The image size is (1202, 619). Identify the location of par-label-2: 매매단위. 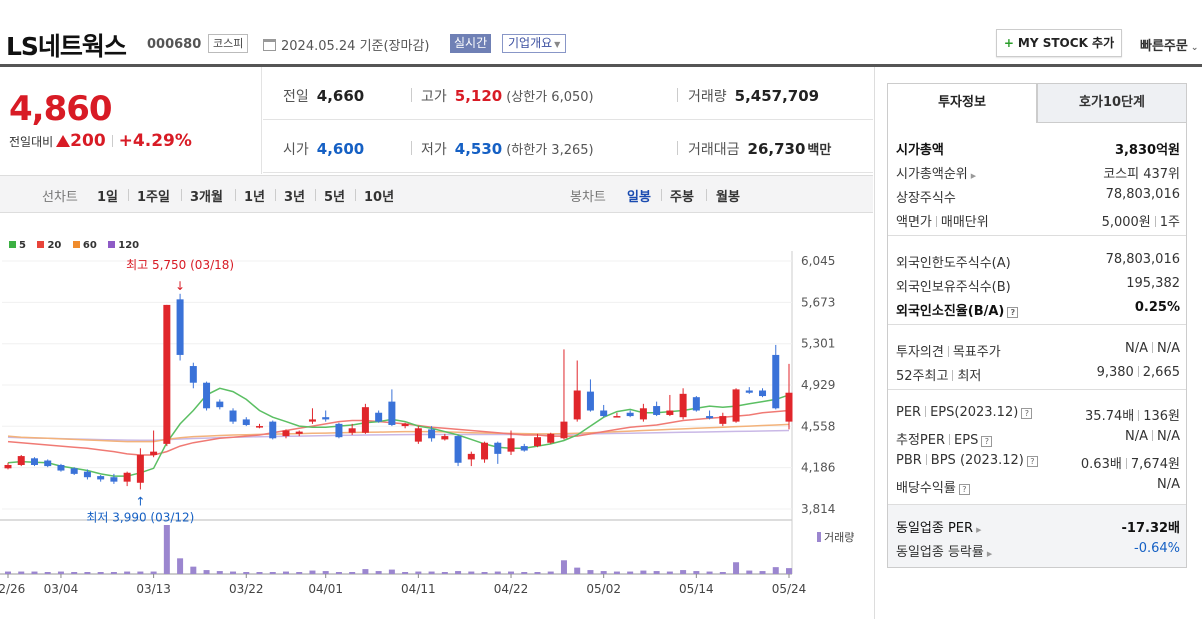
(964, 222).